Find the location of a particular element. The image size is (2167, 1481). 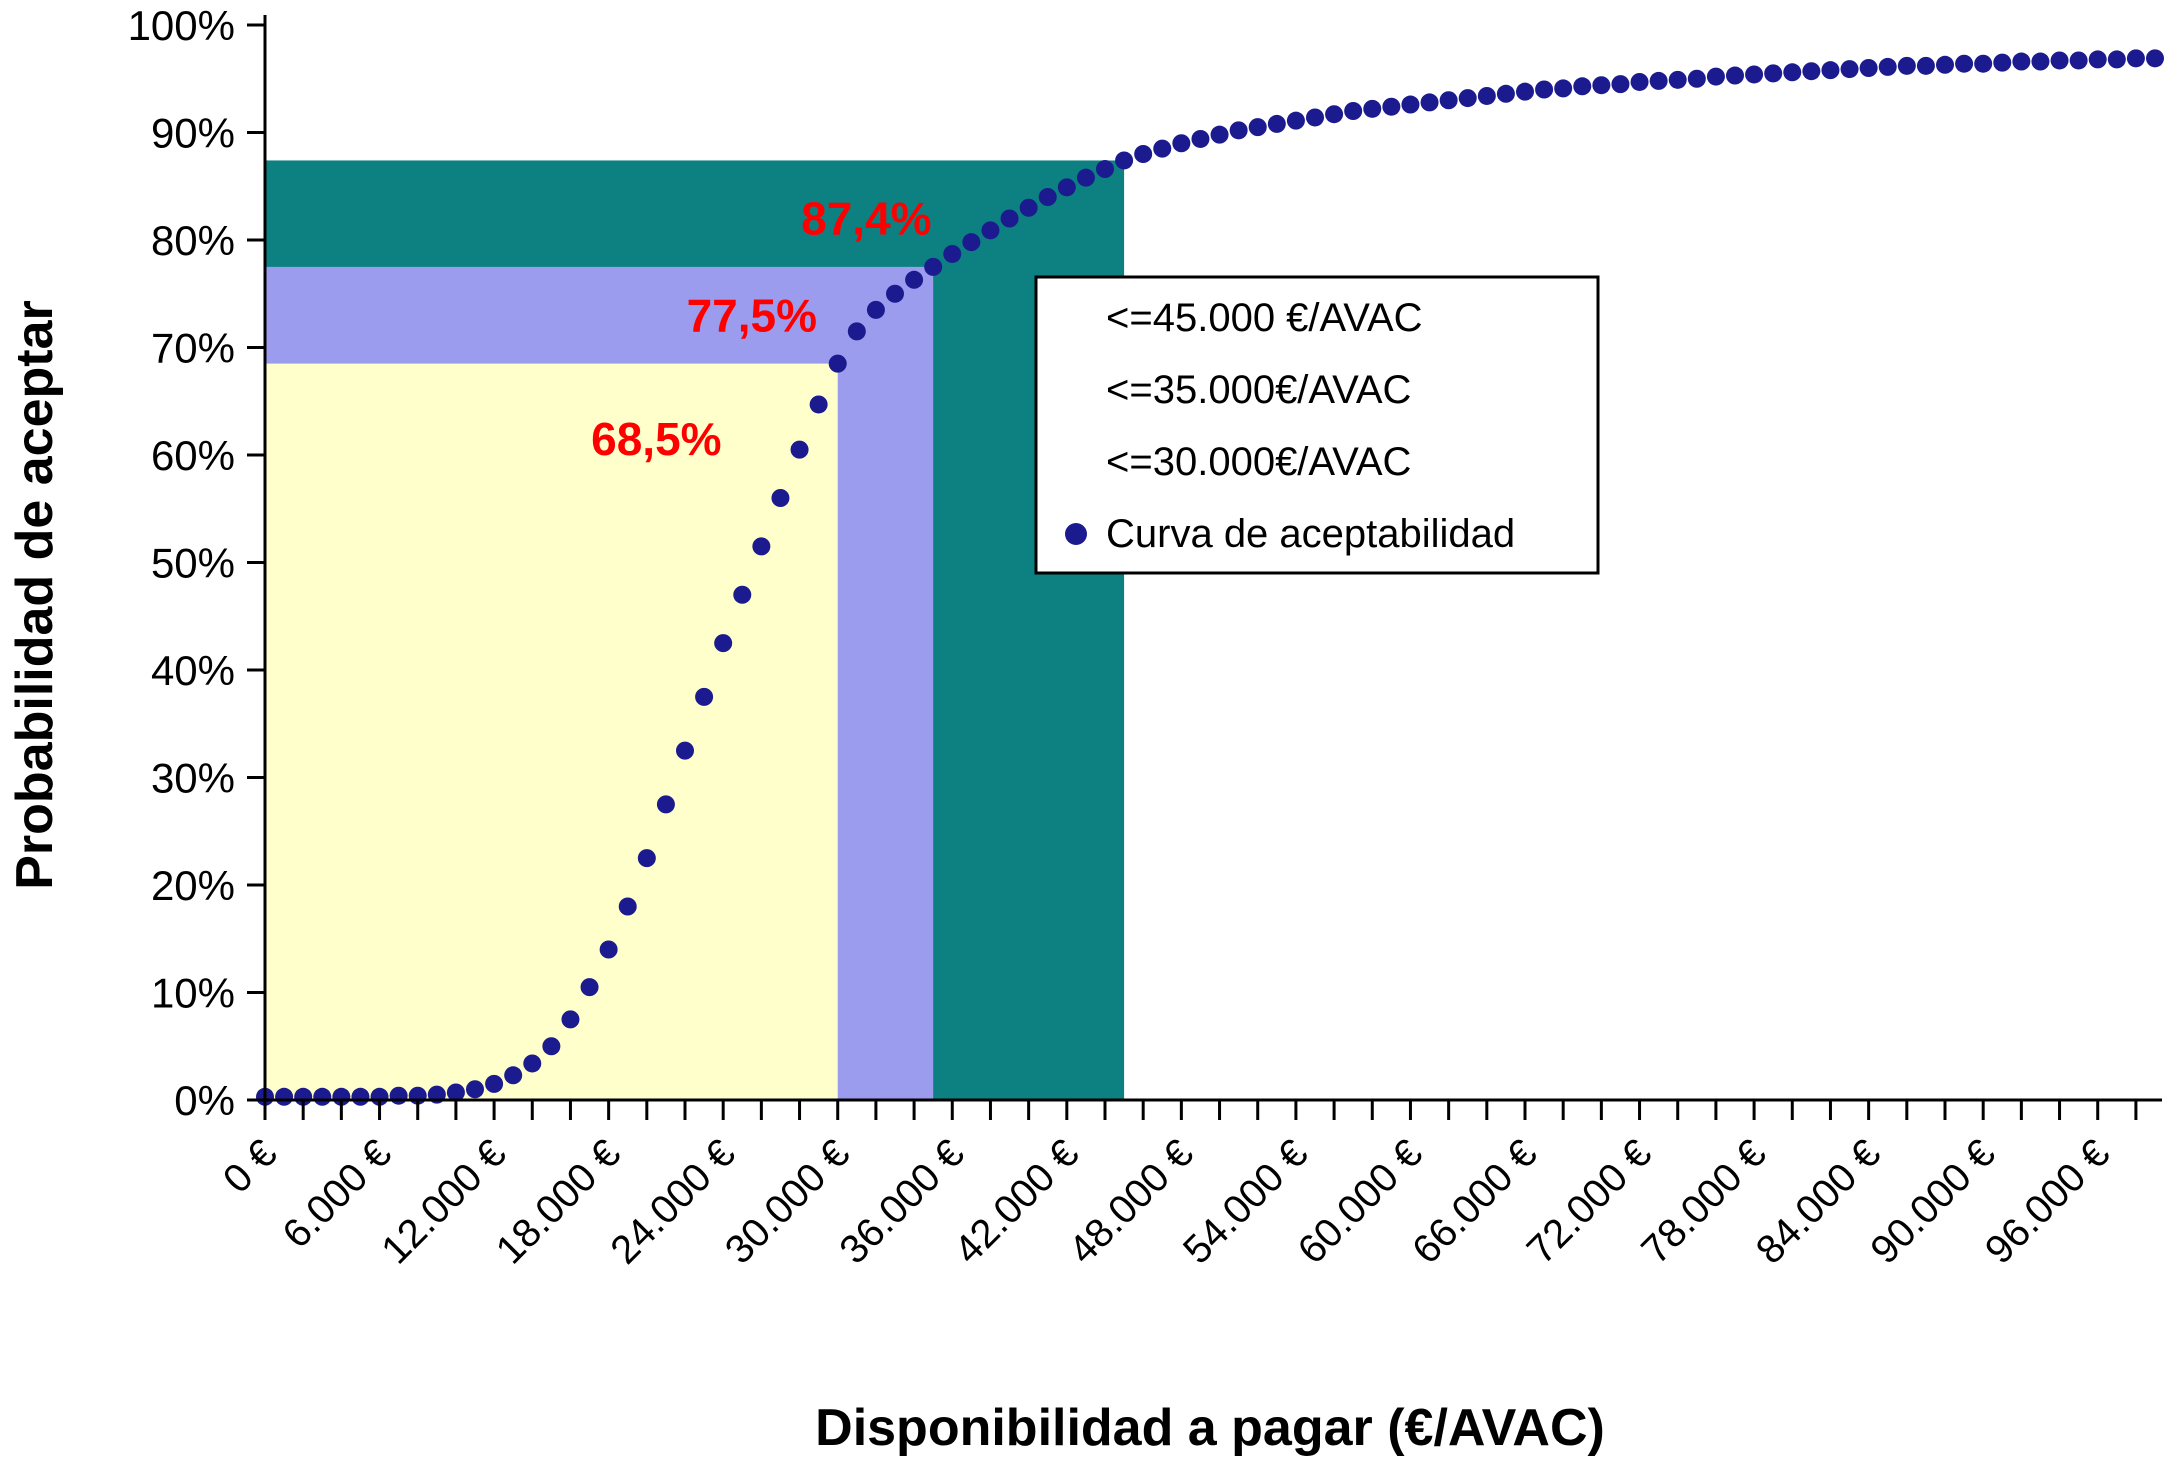

y-axis-title: Probabilidad de aceptar is located at coordinates (35, 595).